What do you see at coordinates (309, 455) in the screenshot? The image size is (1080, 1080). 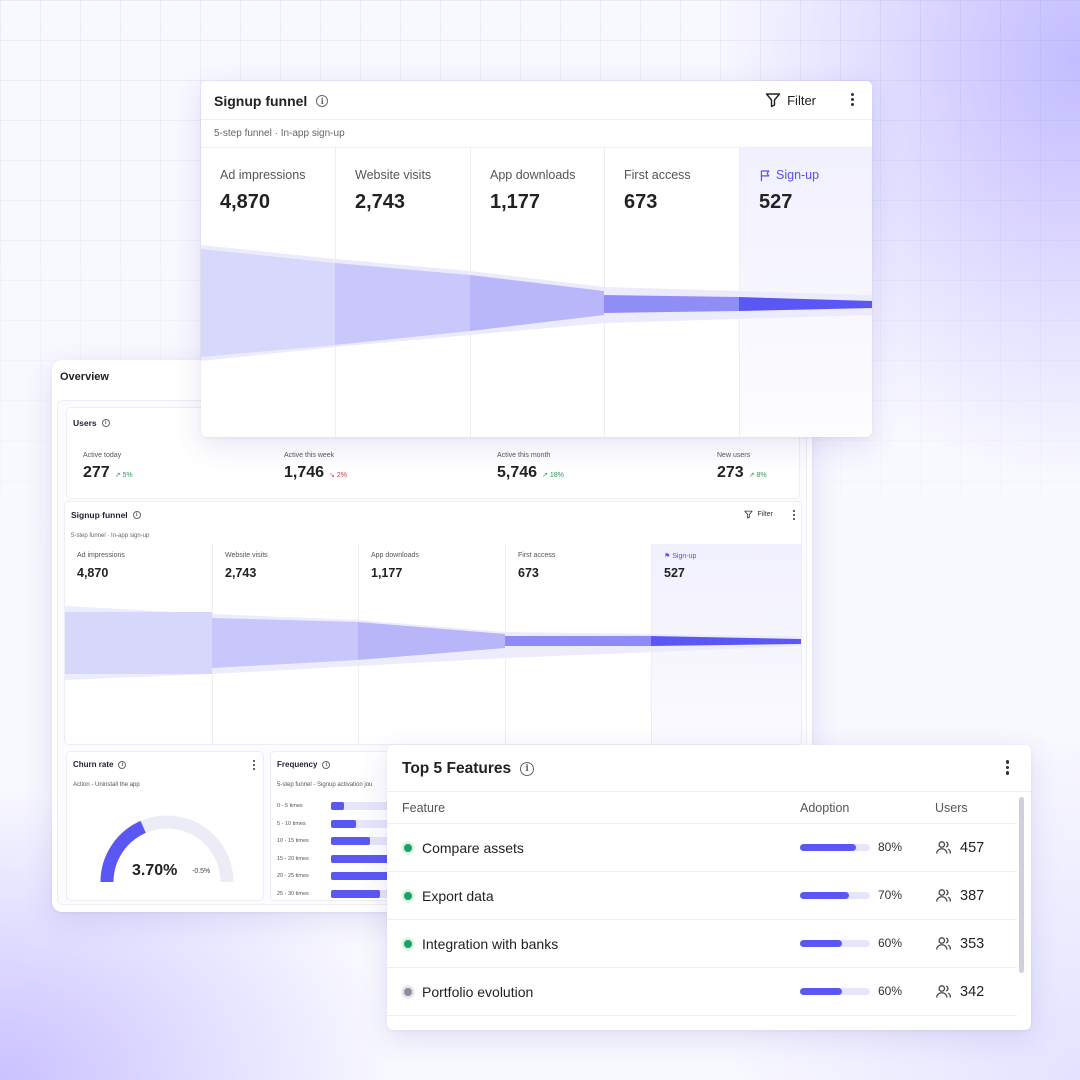 I see `stat-label: Active this week` at bounding box center [309, 455].